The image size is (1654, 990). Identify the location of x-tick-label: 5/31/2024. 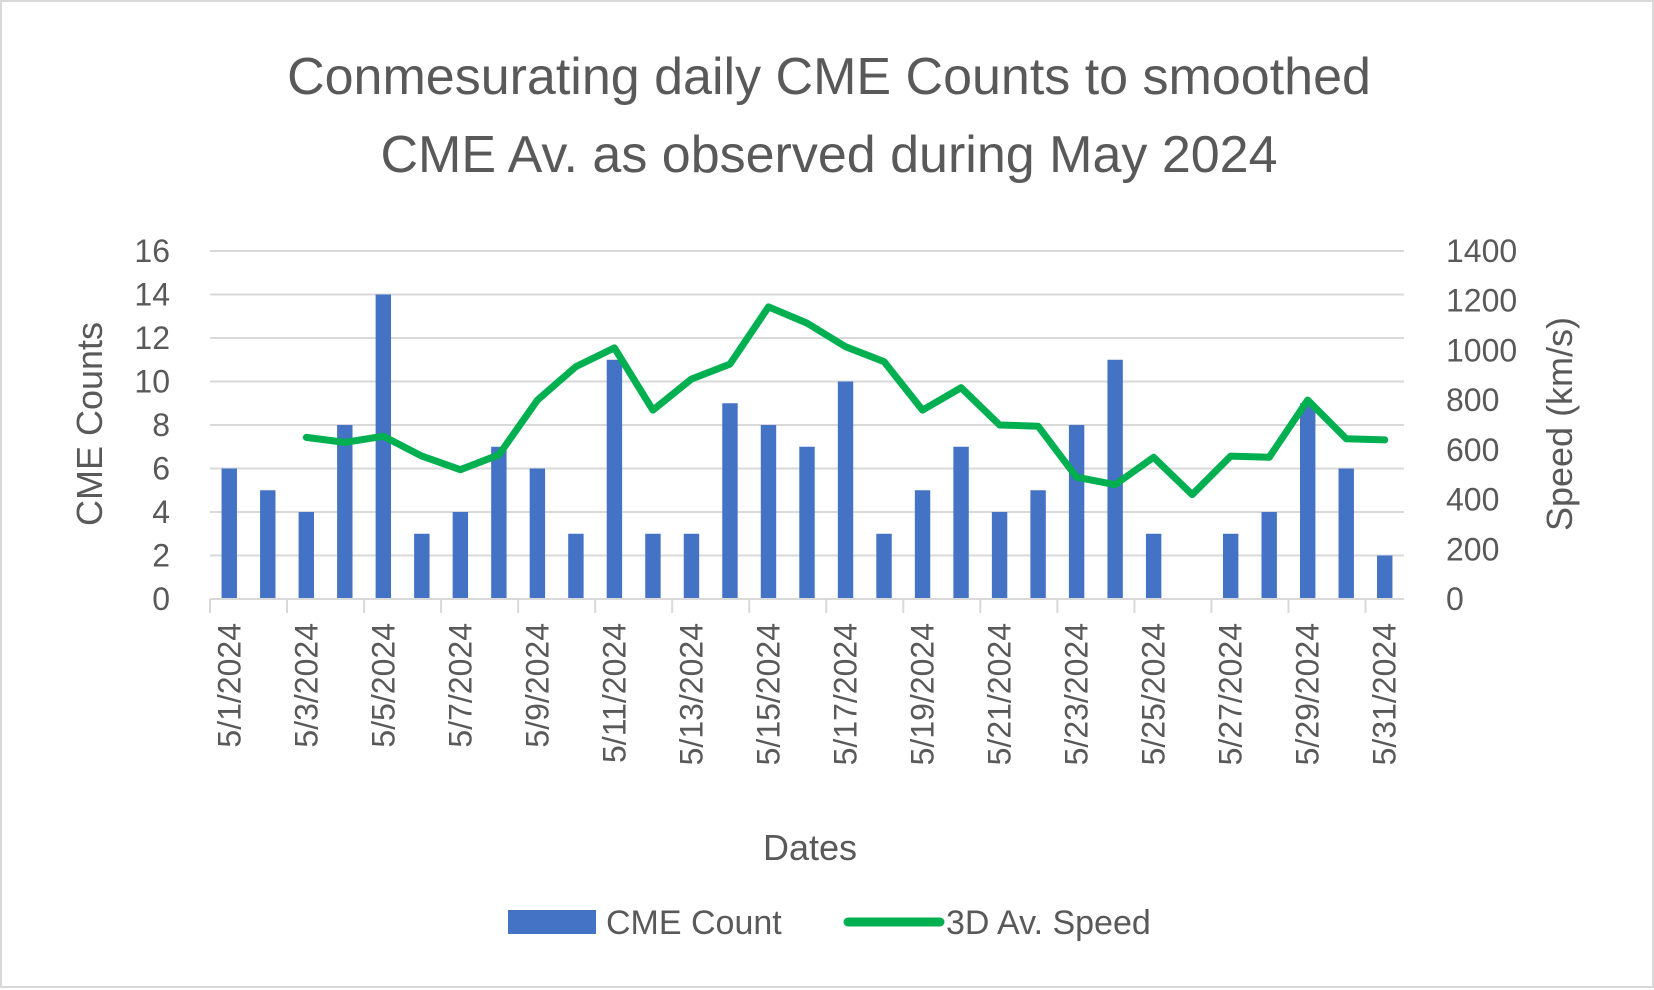
(1385, 694).